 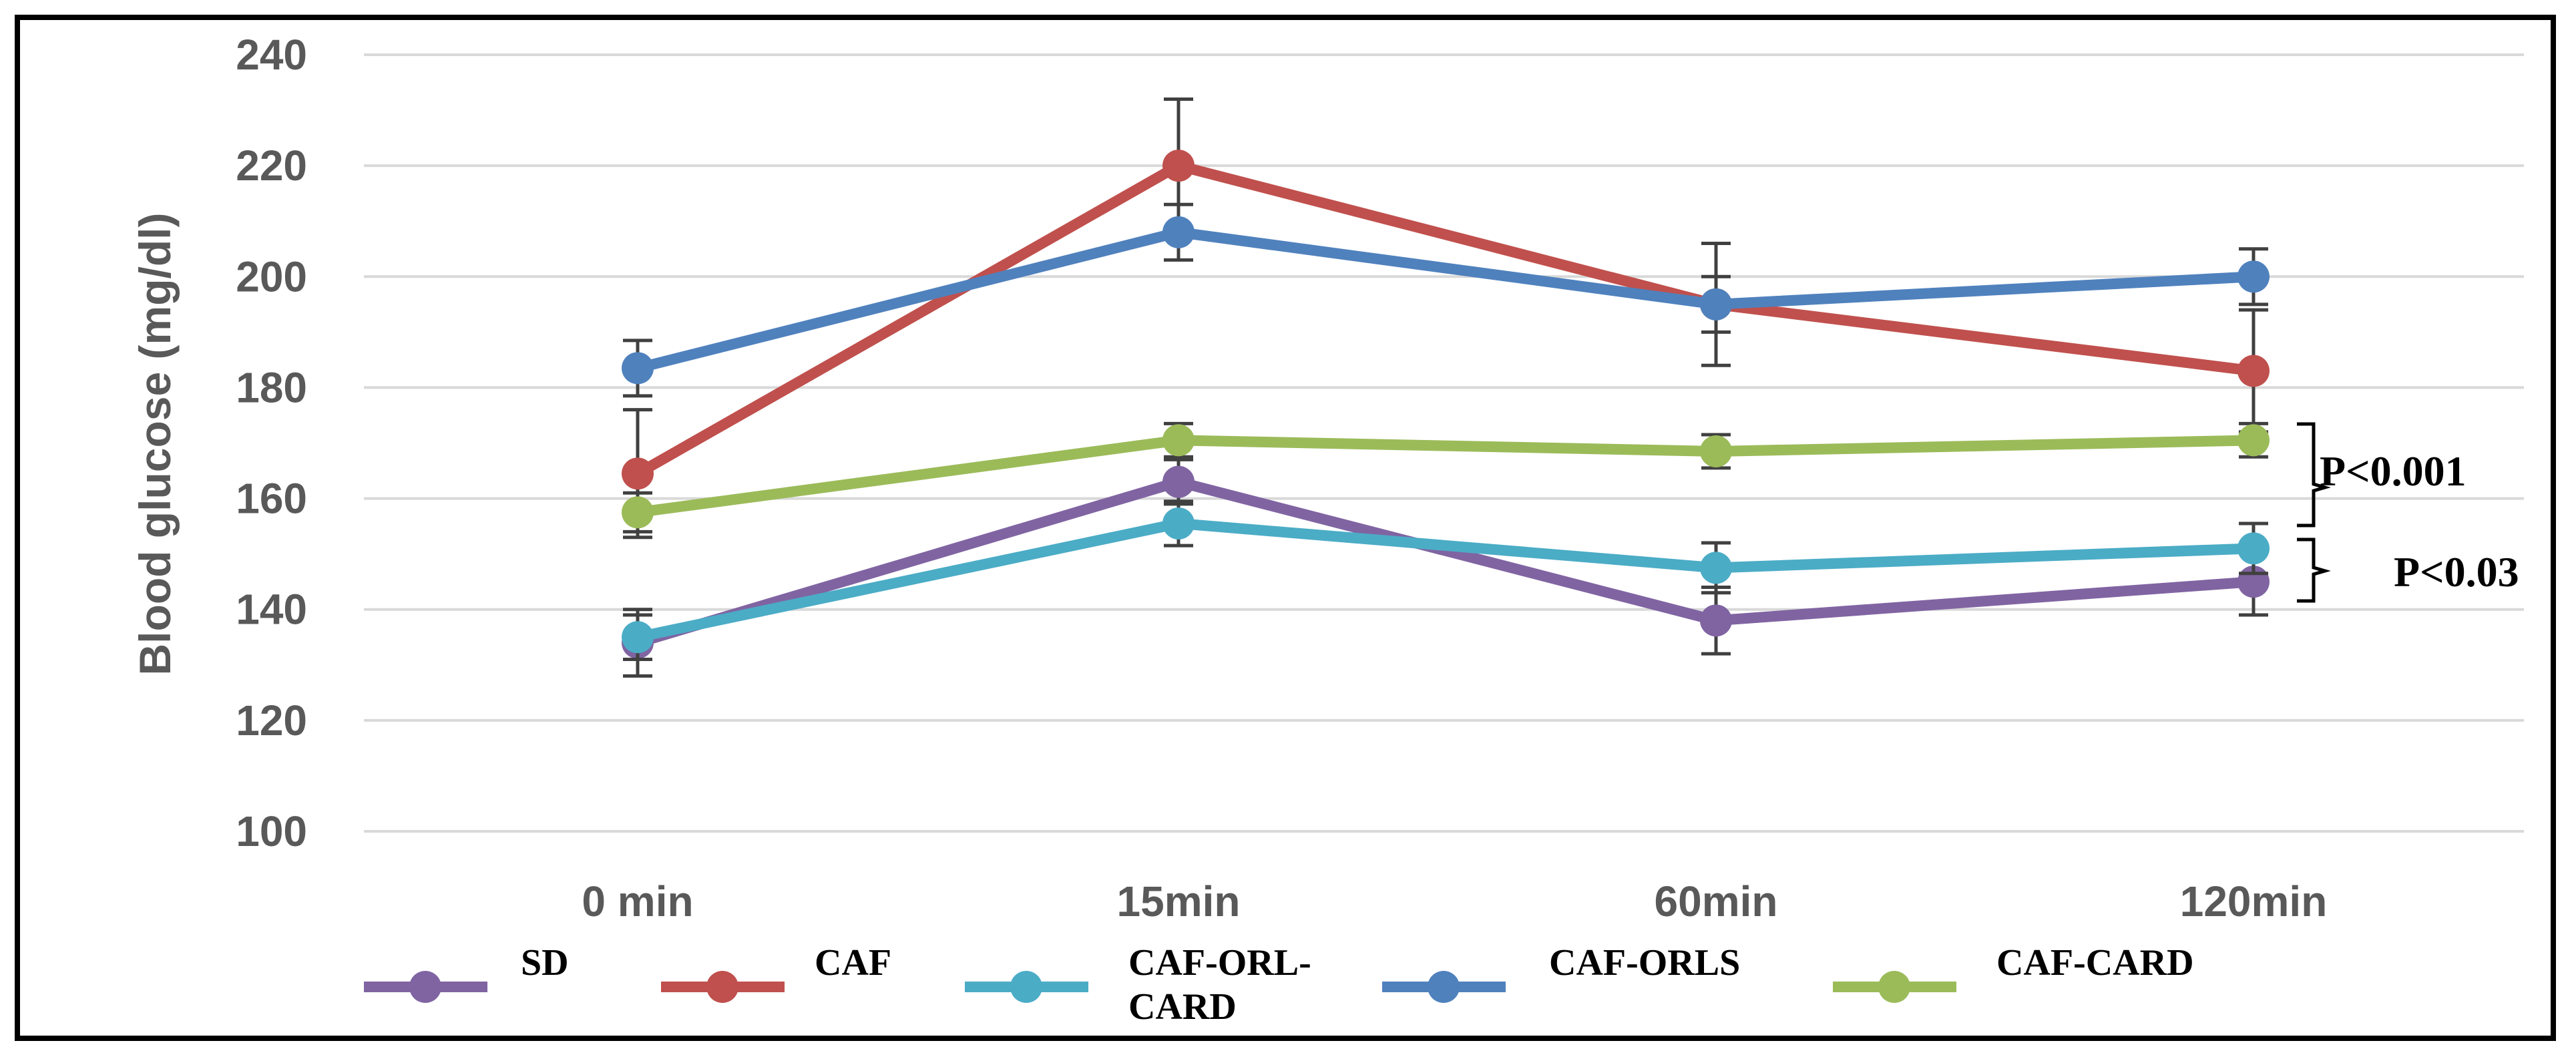 I want to click on x-tick-label-2: 60min, so click(x=1717, y=901).